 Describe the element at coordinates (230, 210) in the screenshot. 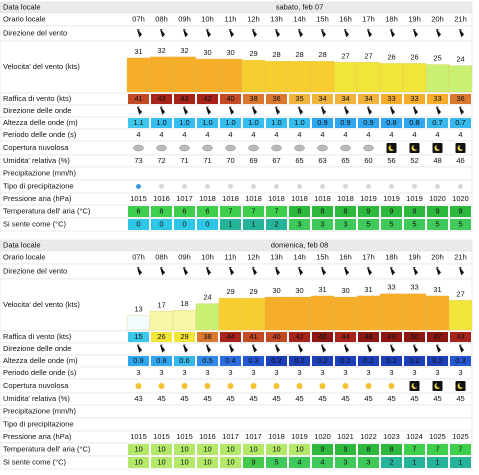

I see `temperature: 7` at that location.